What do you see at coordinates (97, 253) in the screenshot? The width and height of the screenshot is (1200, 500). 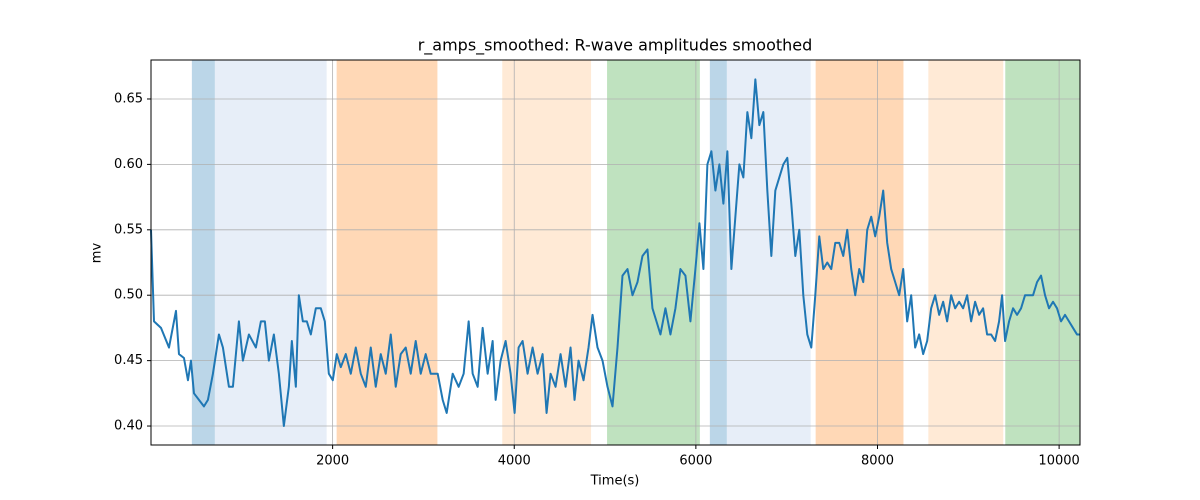 I see `y-axis-label: mv` at bounding box center [97, 253].